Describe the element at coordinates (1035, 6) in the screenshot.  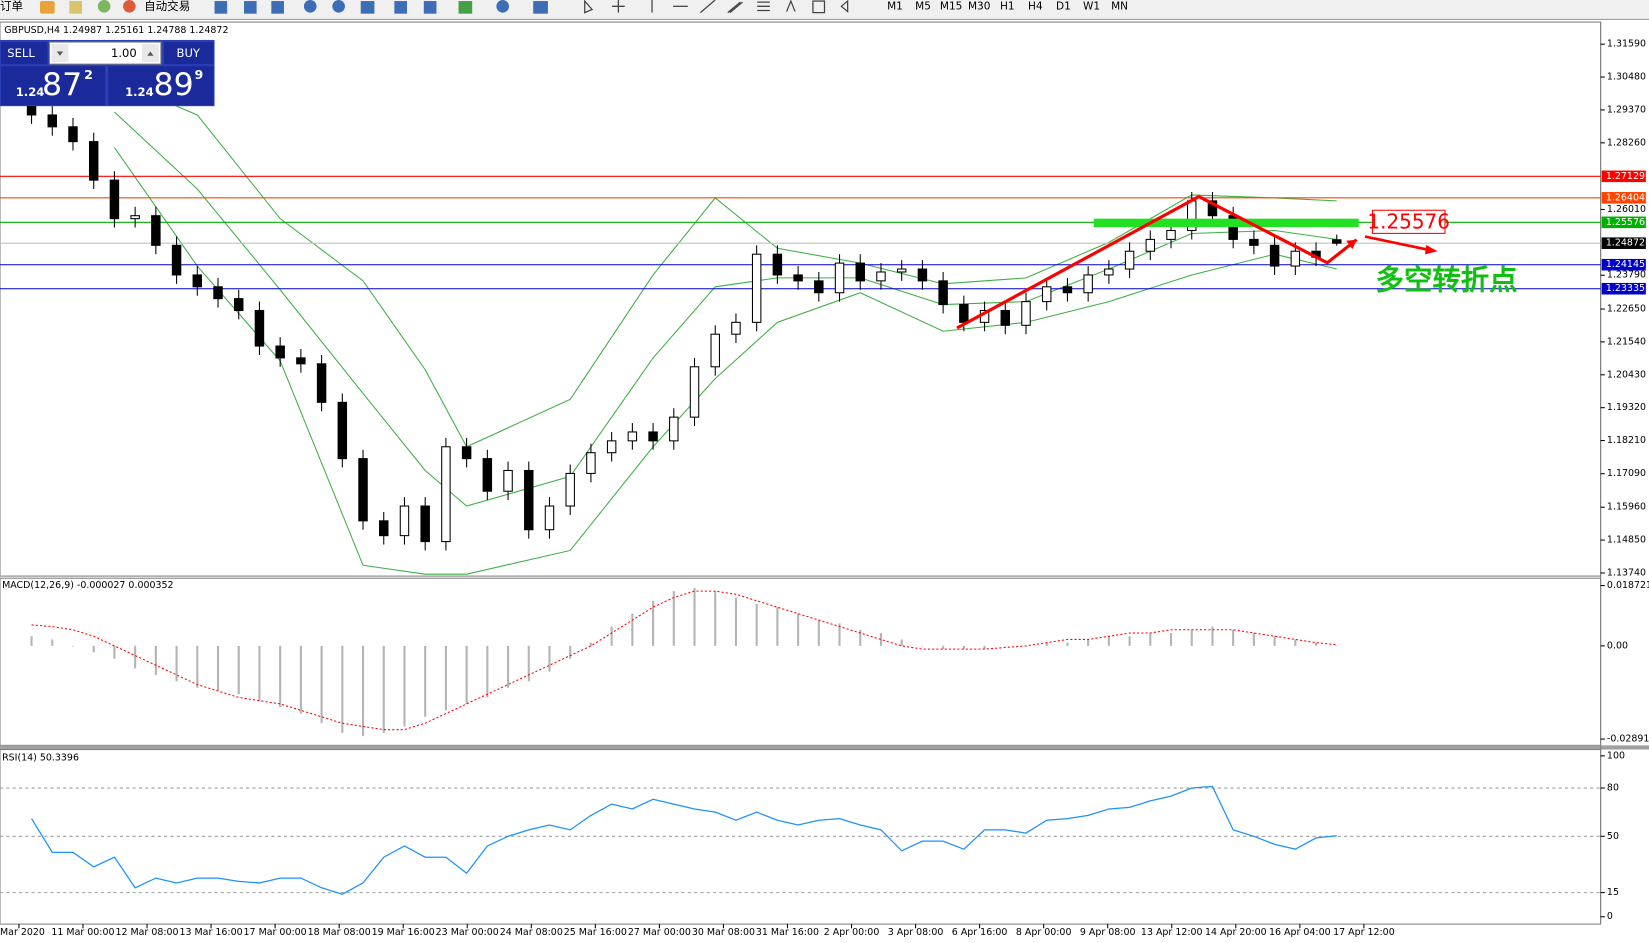
I see `timeframe-button: H4` at that location.